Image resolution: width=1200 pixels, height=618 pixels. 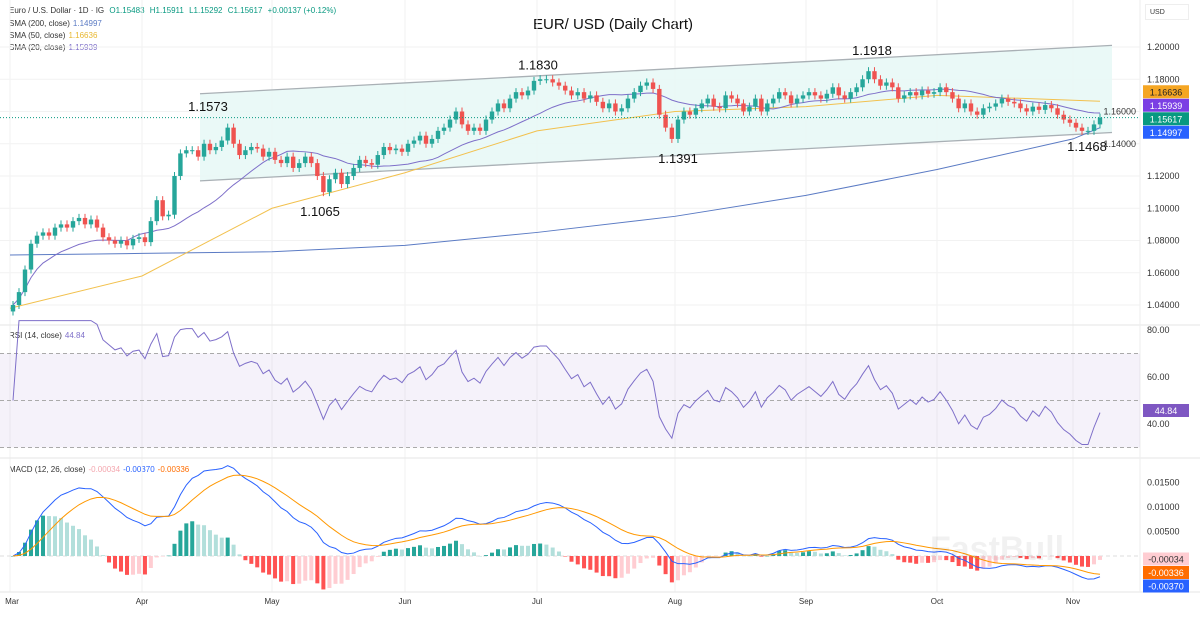 I want to click on sma50-price-badge-text: 1.16636, so click(x=1166, y=92).